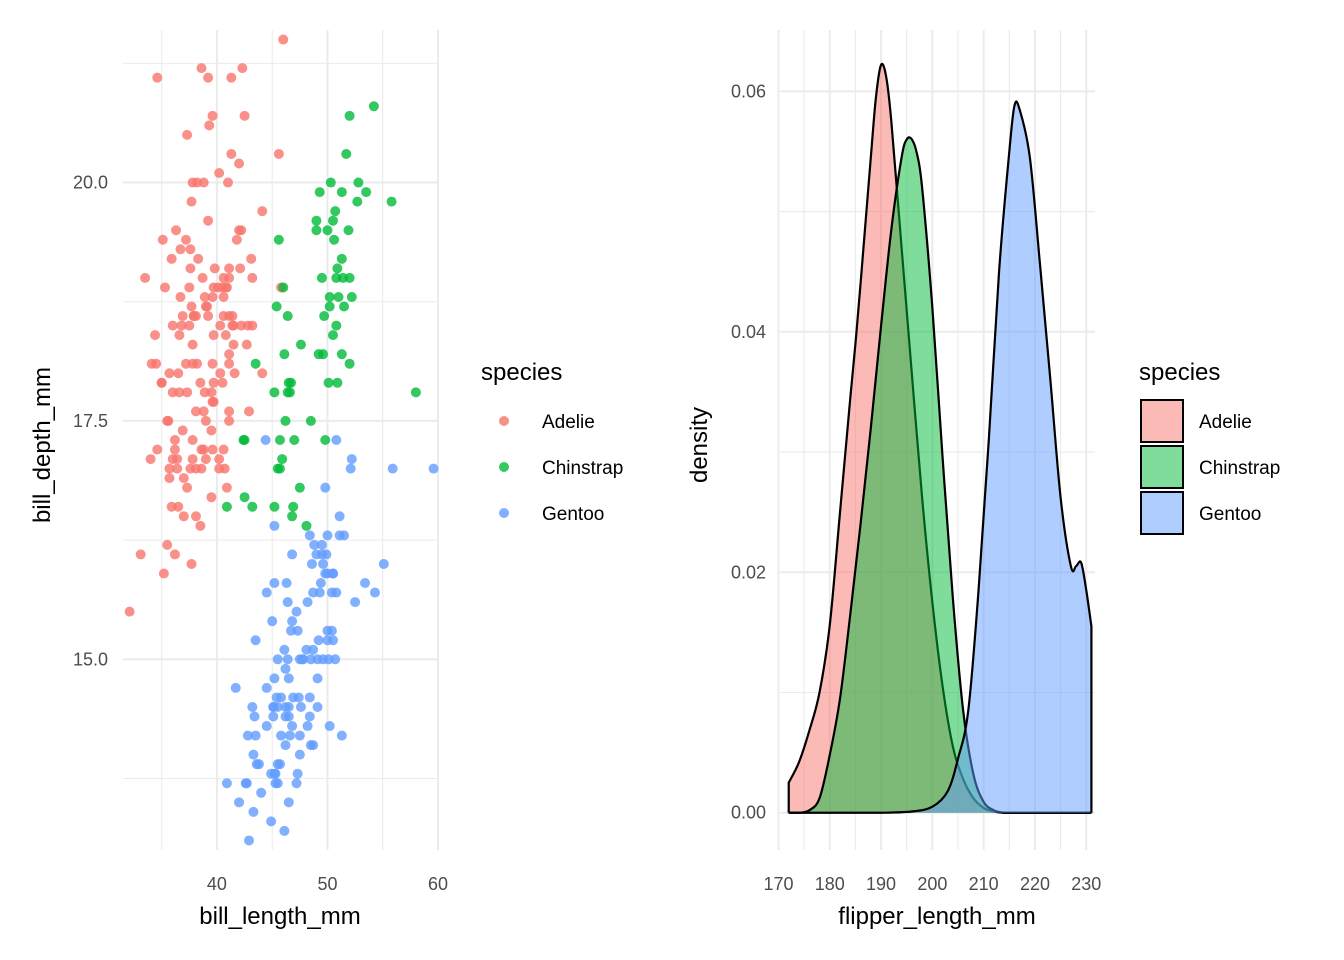 The width and height of the screenshot is (1344, 960). What do you see at coordinates (217, 884) in the screenshot?
I see `scatter-x-tick-label: 40` at bounding box center [217, 884].